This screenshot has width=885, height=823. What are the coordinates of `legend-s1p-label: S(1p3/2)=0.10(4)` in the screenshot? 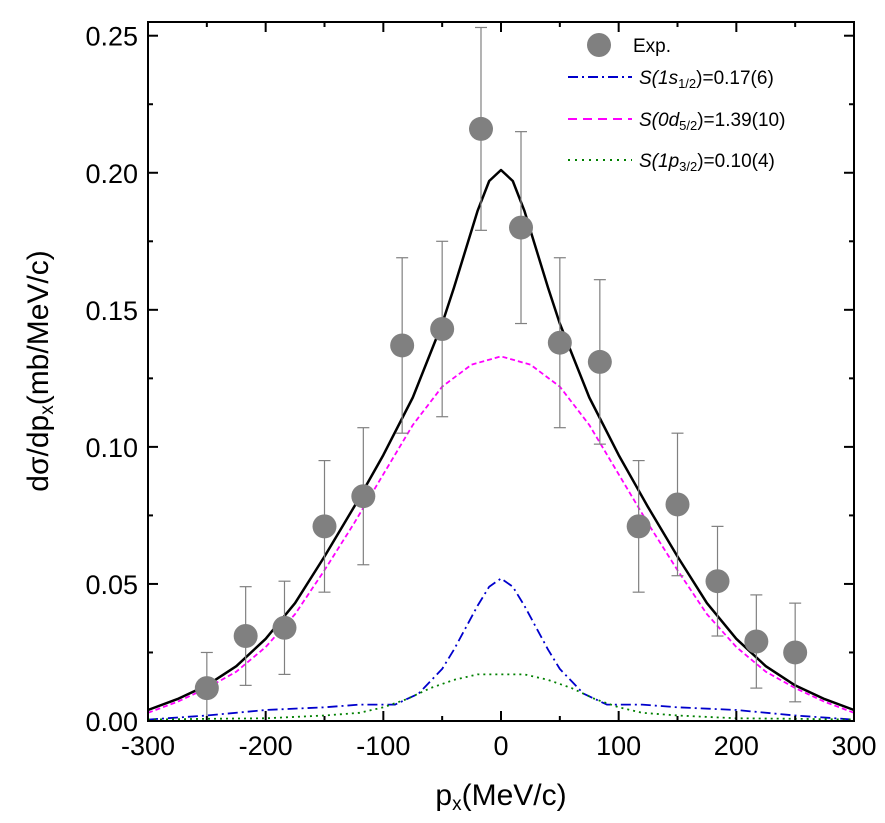 It's located at (707, 162).